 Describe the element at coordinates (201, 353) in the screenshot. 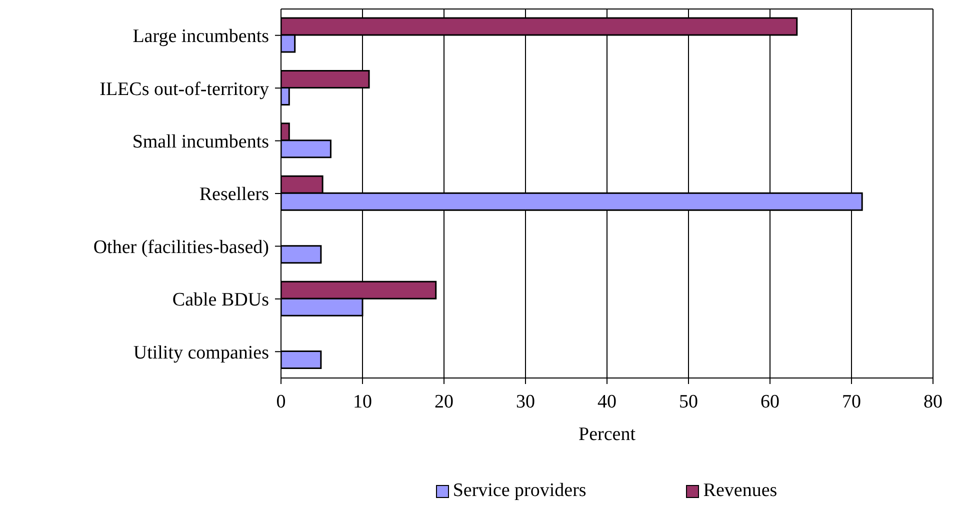

I see `y-tick-label: Utility companies` at that location.